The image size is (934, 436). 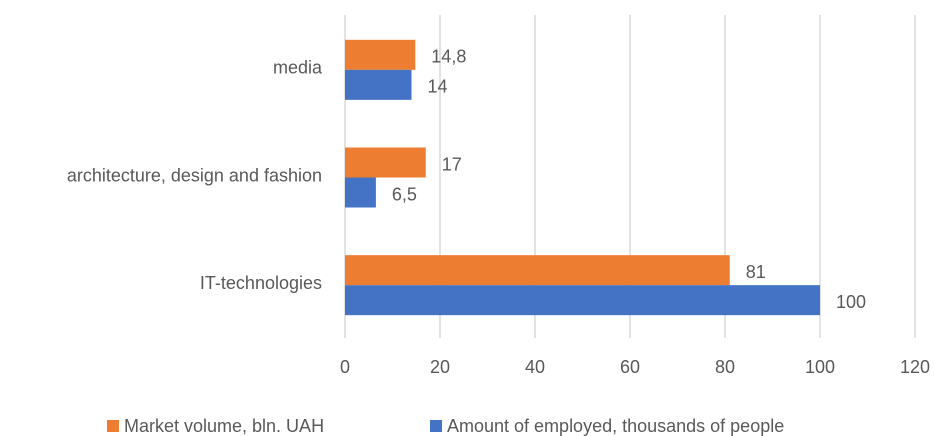 I want to click on x-tick-label: 100, so click(x=820, y=367).